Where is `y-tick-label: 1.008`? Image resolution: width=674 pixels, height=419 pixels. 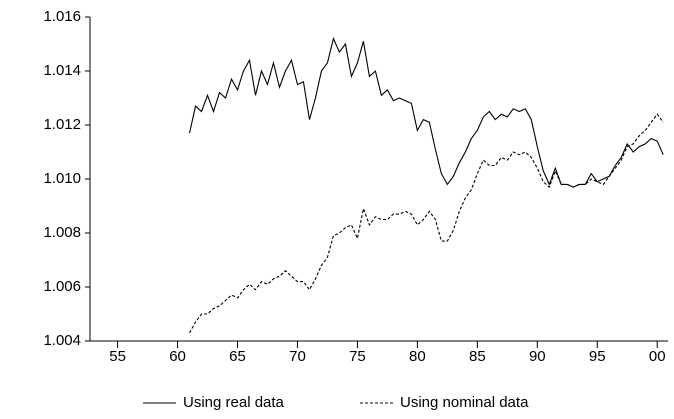 y-tick-label: 1.008 is located at coordinates (62, 232).